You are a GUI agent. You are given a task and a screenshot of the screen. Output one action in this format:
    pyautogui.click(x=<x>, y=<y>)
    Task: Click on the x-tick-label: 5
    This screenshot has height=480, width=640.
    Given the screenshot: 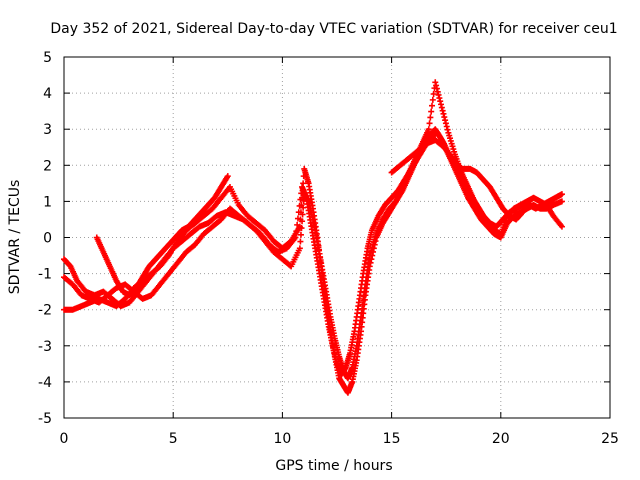 What is the action you would take?
    pyautogui.click(x=173, y=439)
    